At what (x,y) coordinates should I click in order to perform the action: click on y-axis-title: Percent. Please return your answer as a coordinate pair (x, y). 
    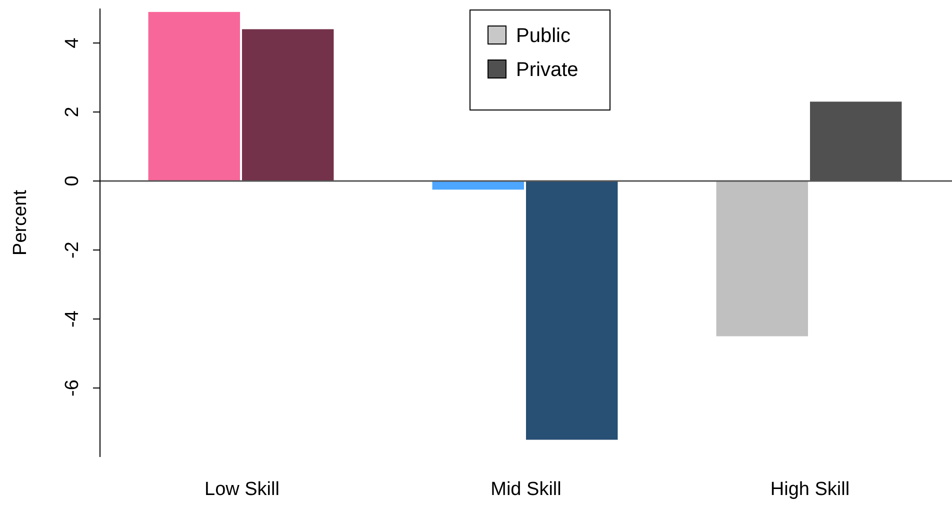
    Looking at the image, I should click on (20, 222).